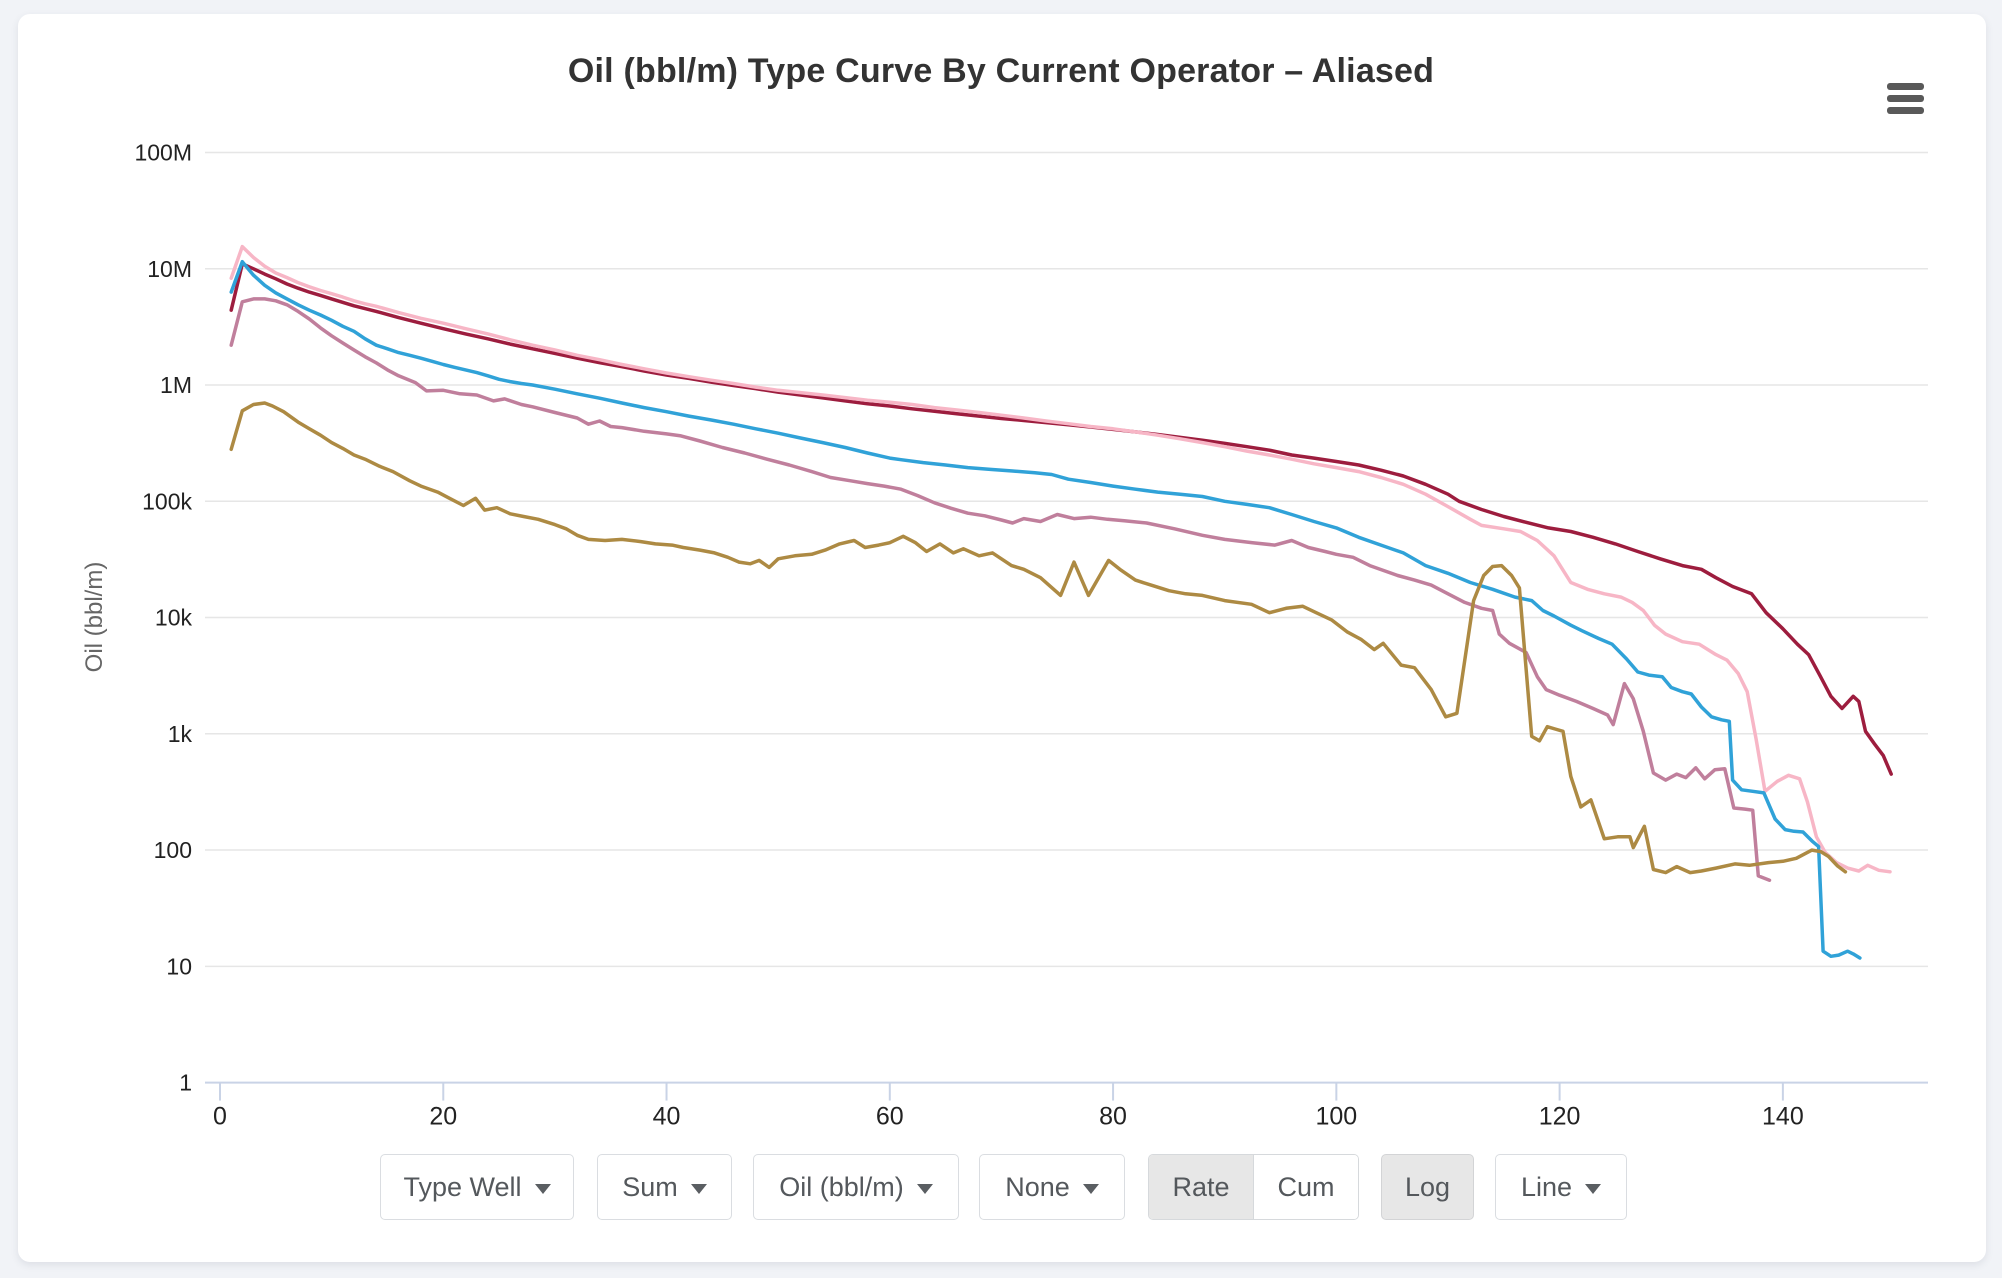 The height and width of the screenshot is (1278, 2002). Describe the element at coordinates (667, 1117) in the screenshot. I see `x-axis-tick-label: 40` at that location.